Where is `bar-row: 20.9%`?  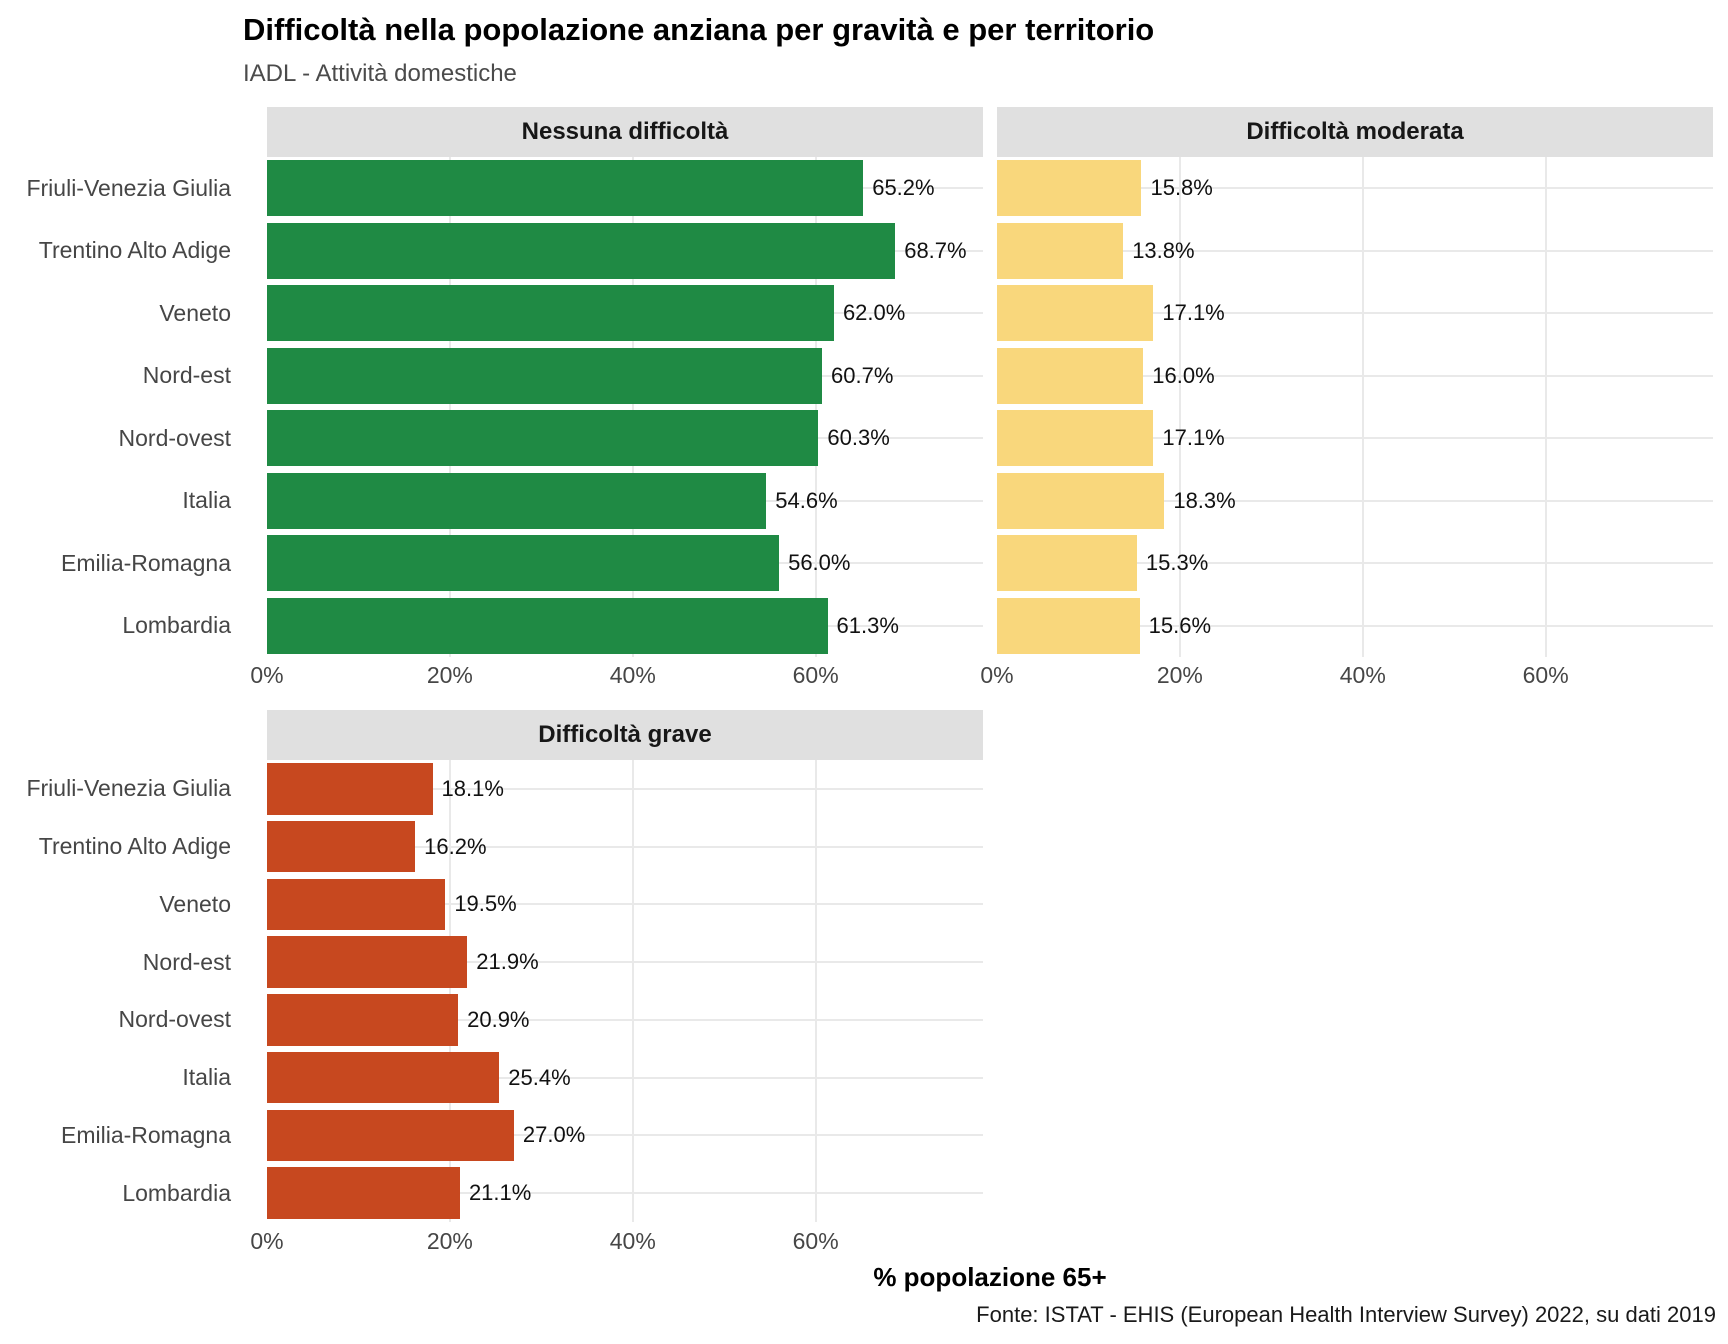
bar-row: 20.9% is located at coordinates (625, 1020).